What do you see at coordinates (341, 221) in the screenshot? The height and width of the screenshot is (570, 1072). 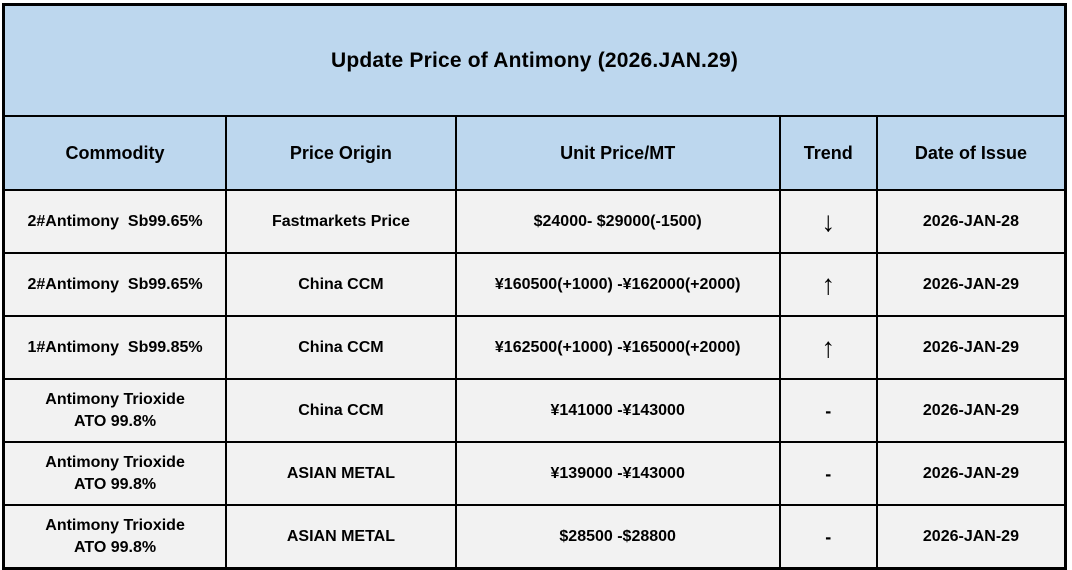 I see `price-origin-cell: Fastmarkets Price` at bounding box center [341, 221].